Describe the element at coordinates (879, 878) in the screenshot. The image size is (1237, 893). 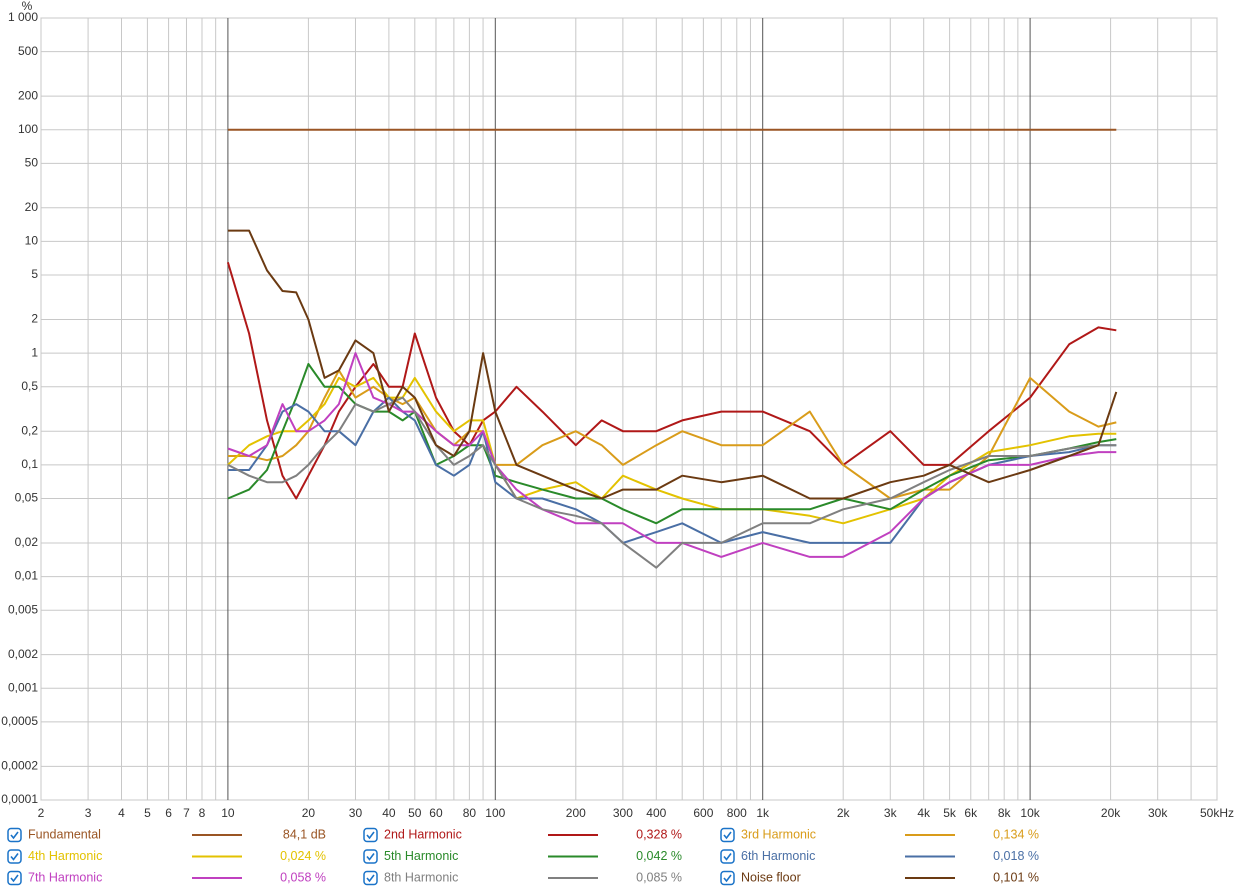
I see `legend-item: Noise floor 0,101 %` at that location.